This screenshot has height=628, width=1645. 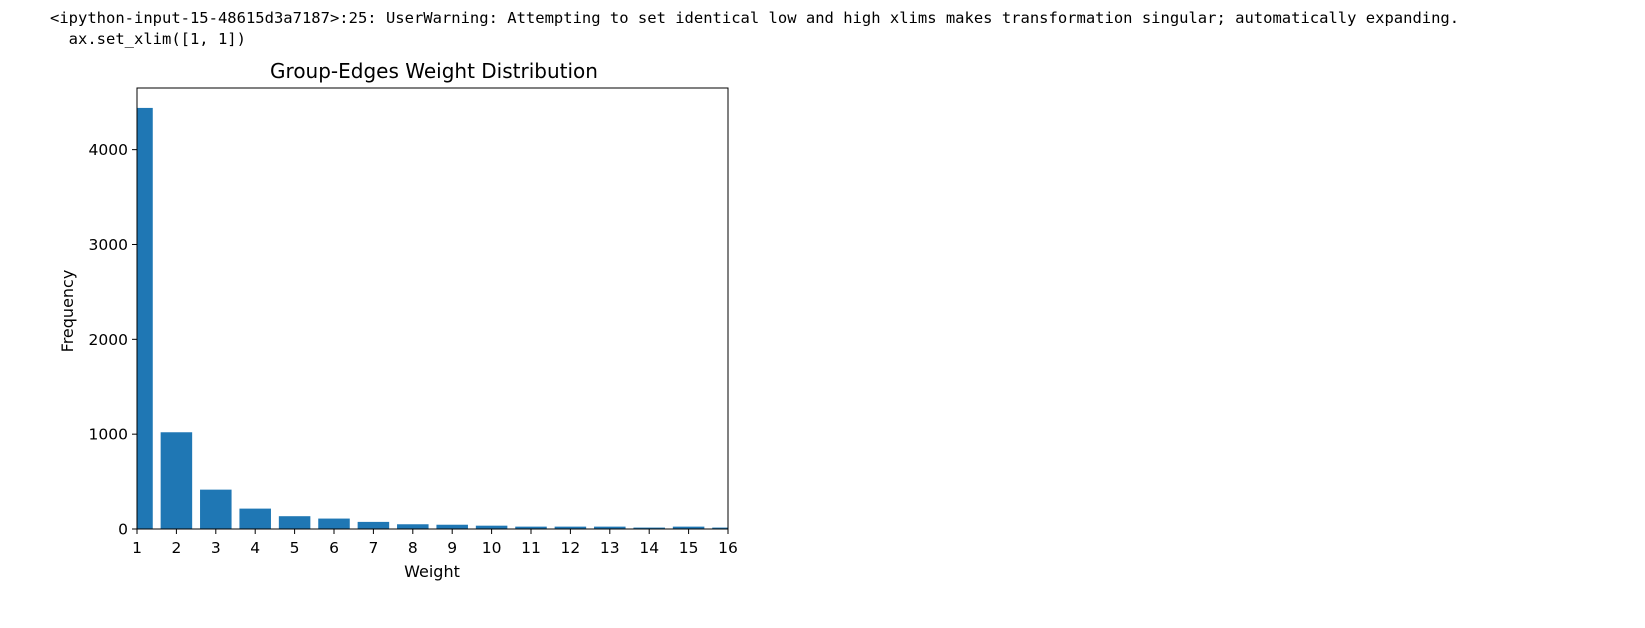 What do you see at coordinates (571, 548) in the screenshot?
I see `x-tick-label: 12` at bounding box center [571, 548].